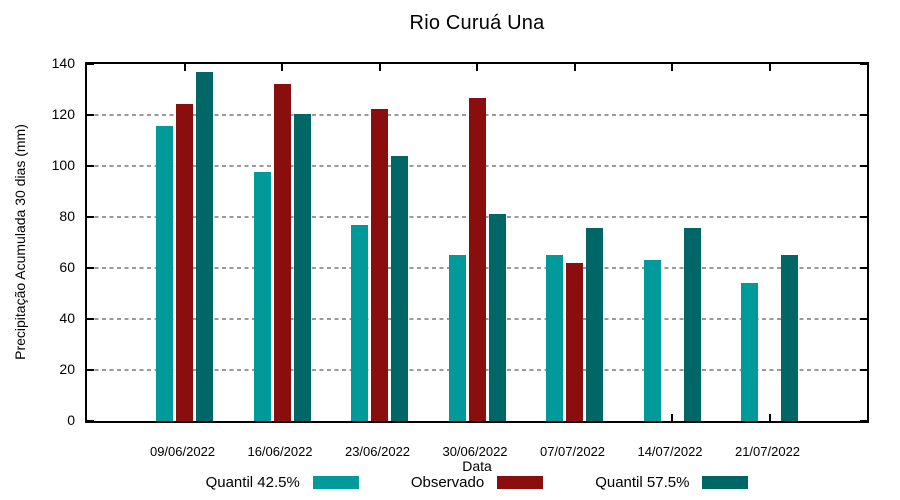 This screenshot has height=500, width=900. I want to click on legend-label: Observado, so click(447, 482).